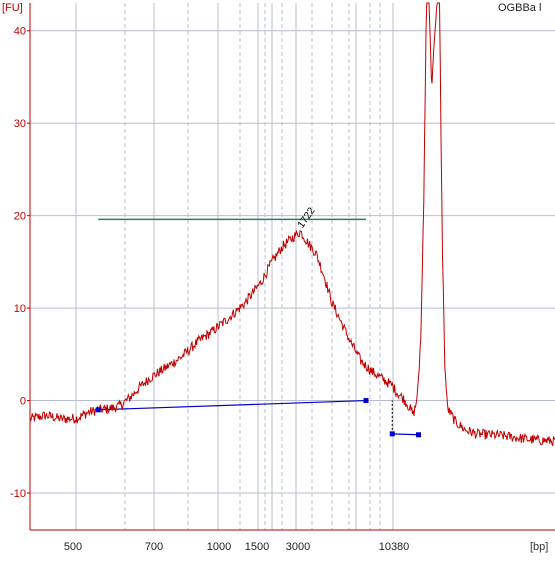  Describe the element at coordinates (20, 263) in the screenshot. I see `y-tick-labels: -10 0 10 20 30 40` at that location.